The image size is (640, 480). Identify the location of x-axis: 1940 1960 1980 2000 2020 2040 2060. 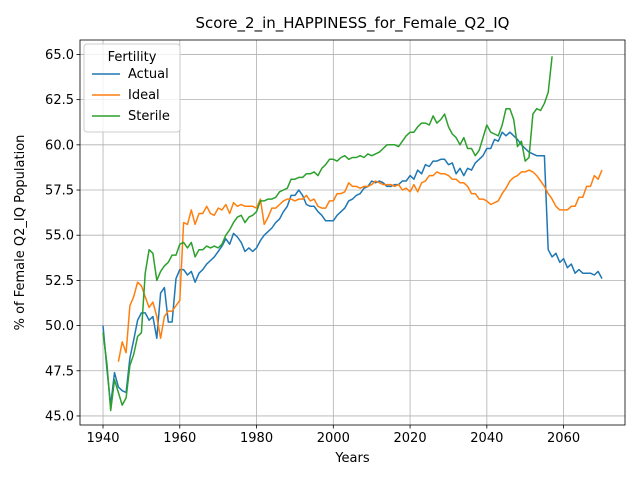
(333, 435).